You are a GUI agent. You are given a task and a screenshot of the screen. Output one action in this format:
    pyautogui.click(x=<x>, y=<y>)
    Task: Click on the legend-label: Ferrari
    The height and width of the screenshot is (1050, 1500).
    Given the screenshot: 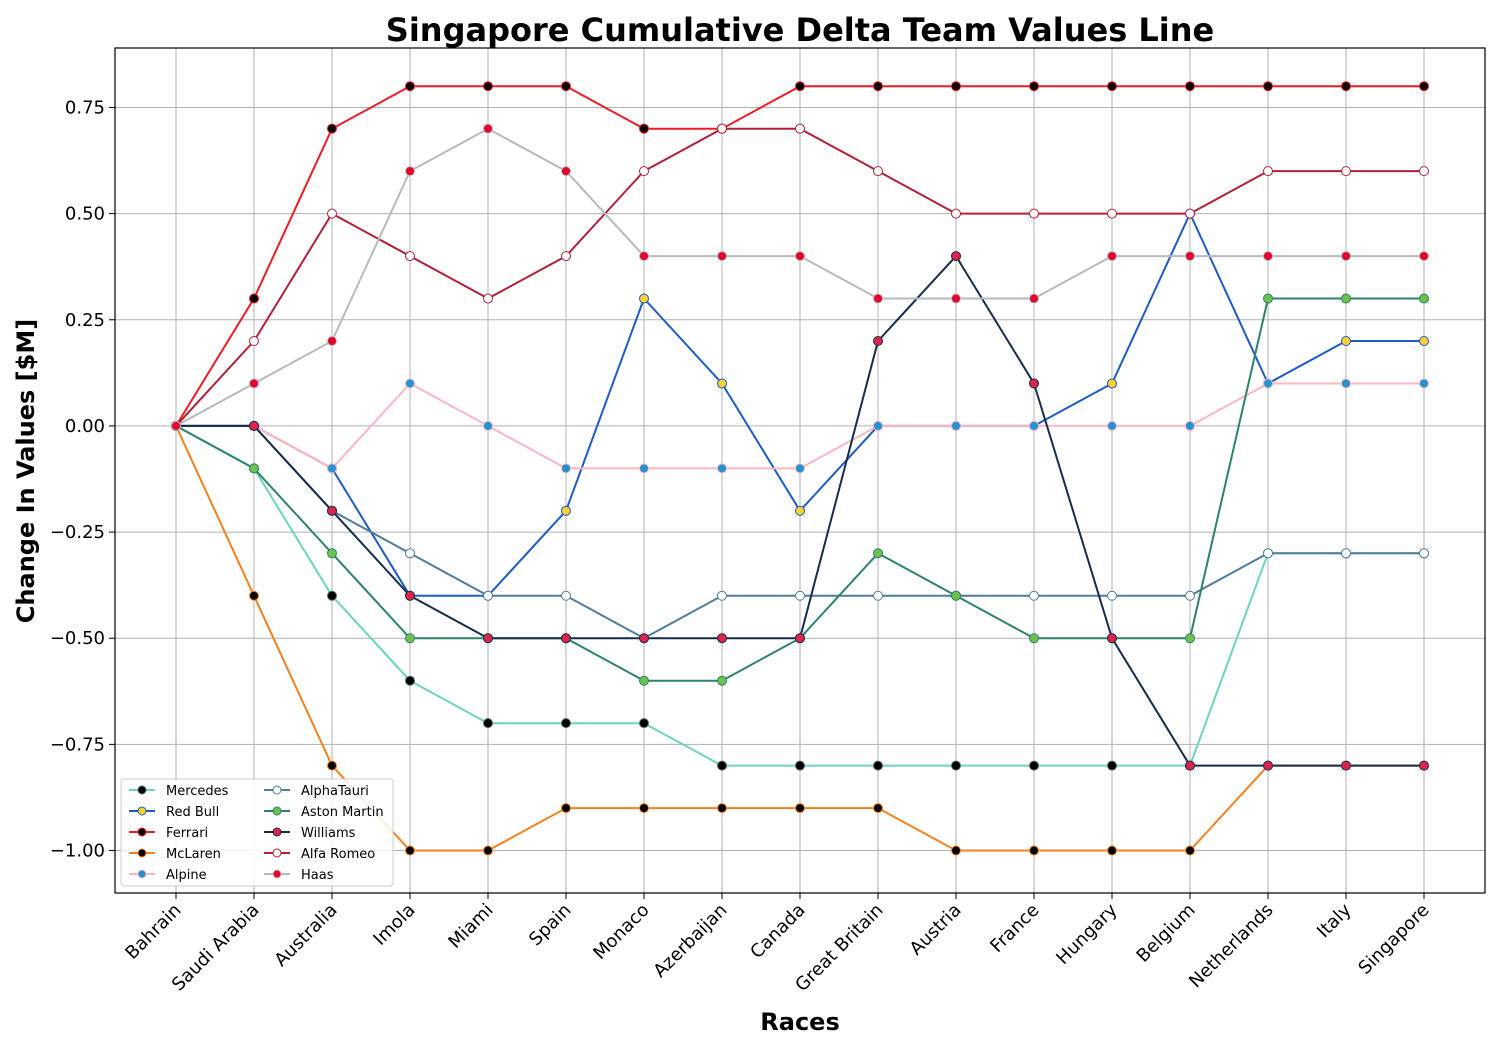 What is the action you would take?
    pyautogui.click(x=187, y=833)
    